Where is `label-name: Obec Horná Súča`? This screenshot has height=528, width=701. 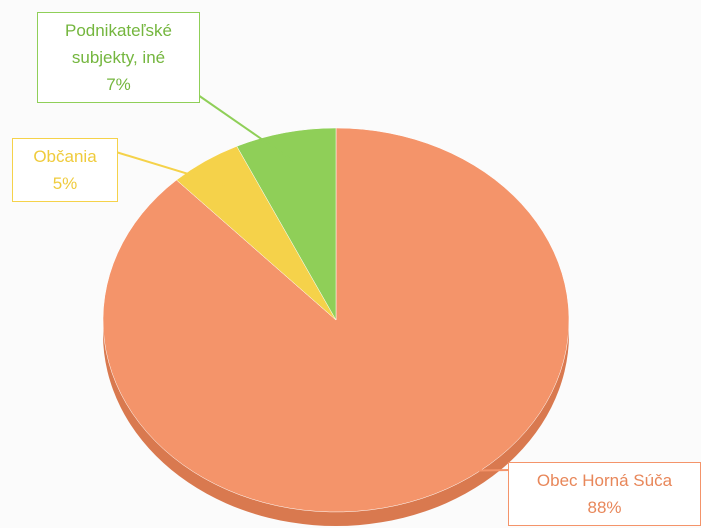
label-name: Obec Horná Súča is located at coordinates (604, 480).